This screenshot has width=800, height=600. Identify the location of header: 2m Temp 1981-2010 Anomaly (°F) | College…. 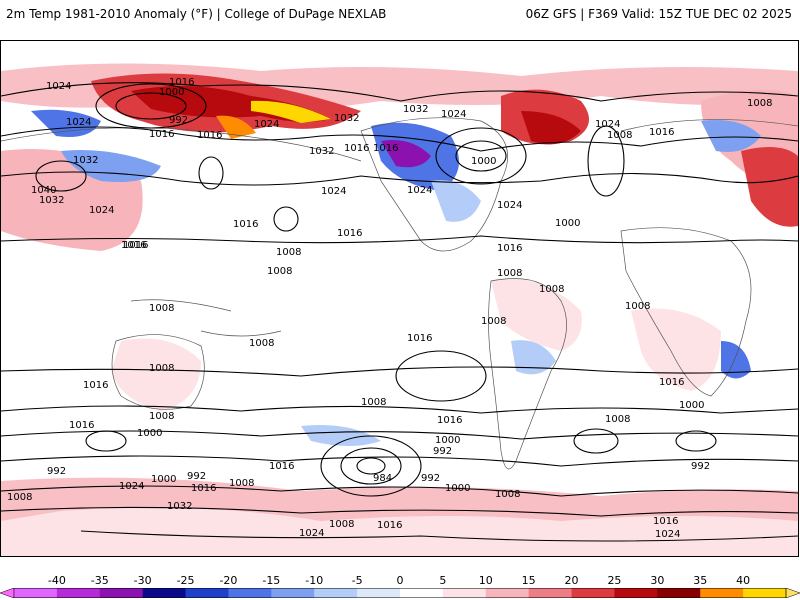
(400, 15).